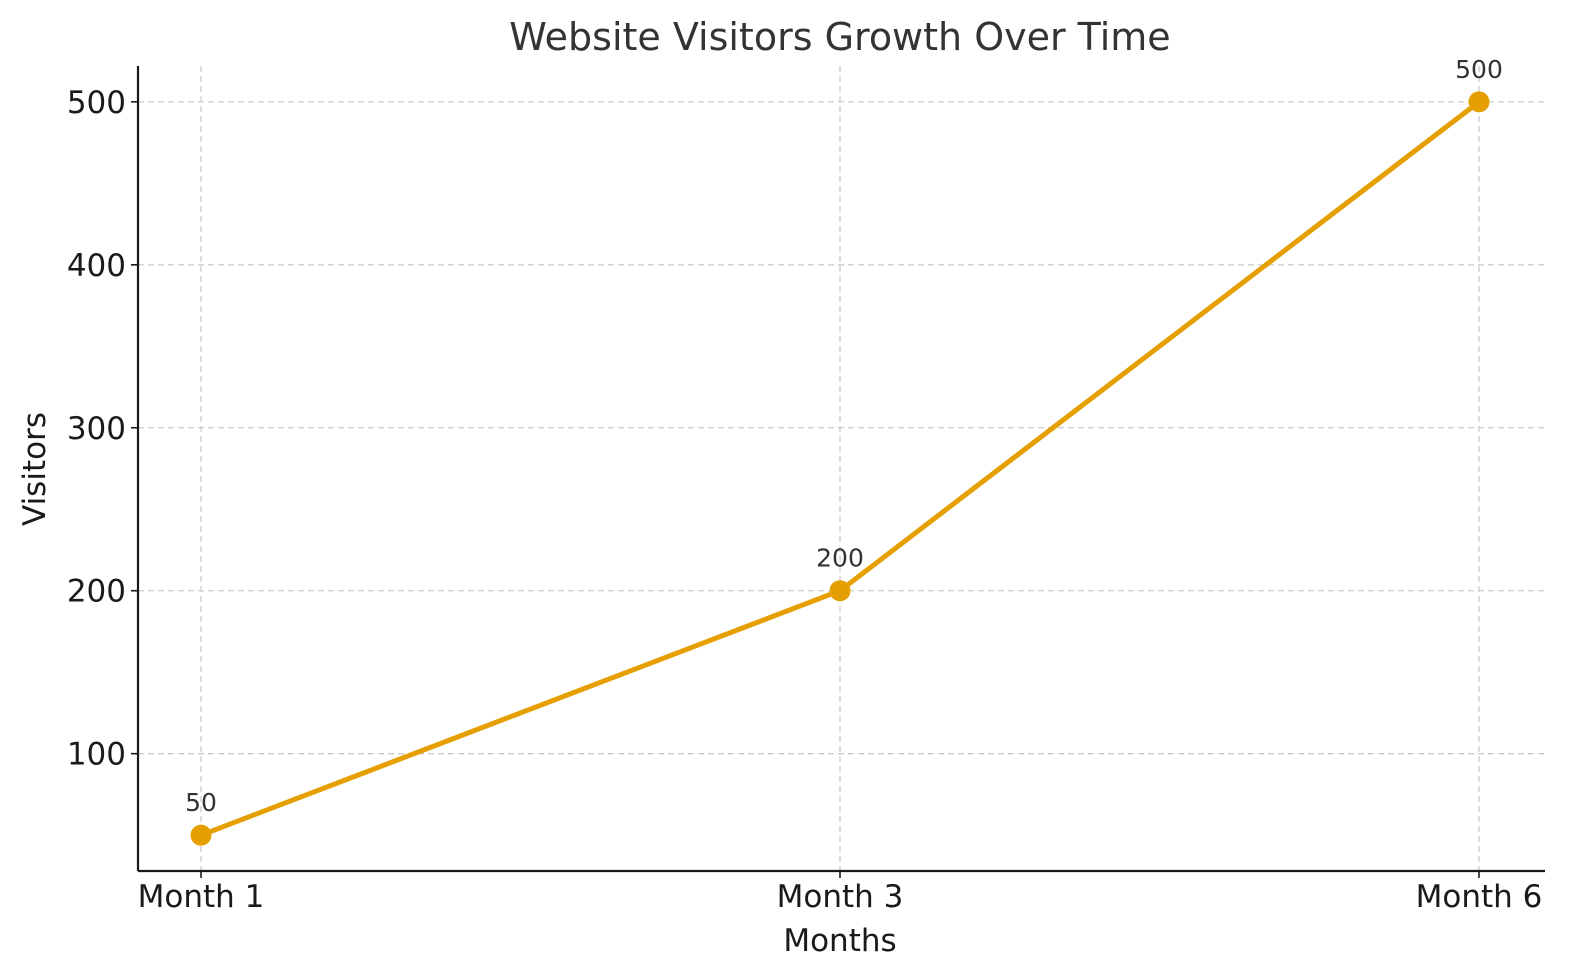  Describe the element at coordinates (201, 897) in the screenshot. I see `x-tick-label: Month 1` at that location.